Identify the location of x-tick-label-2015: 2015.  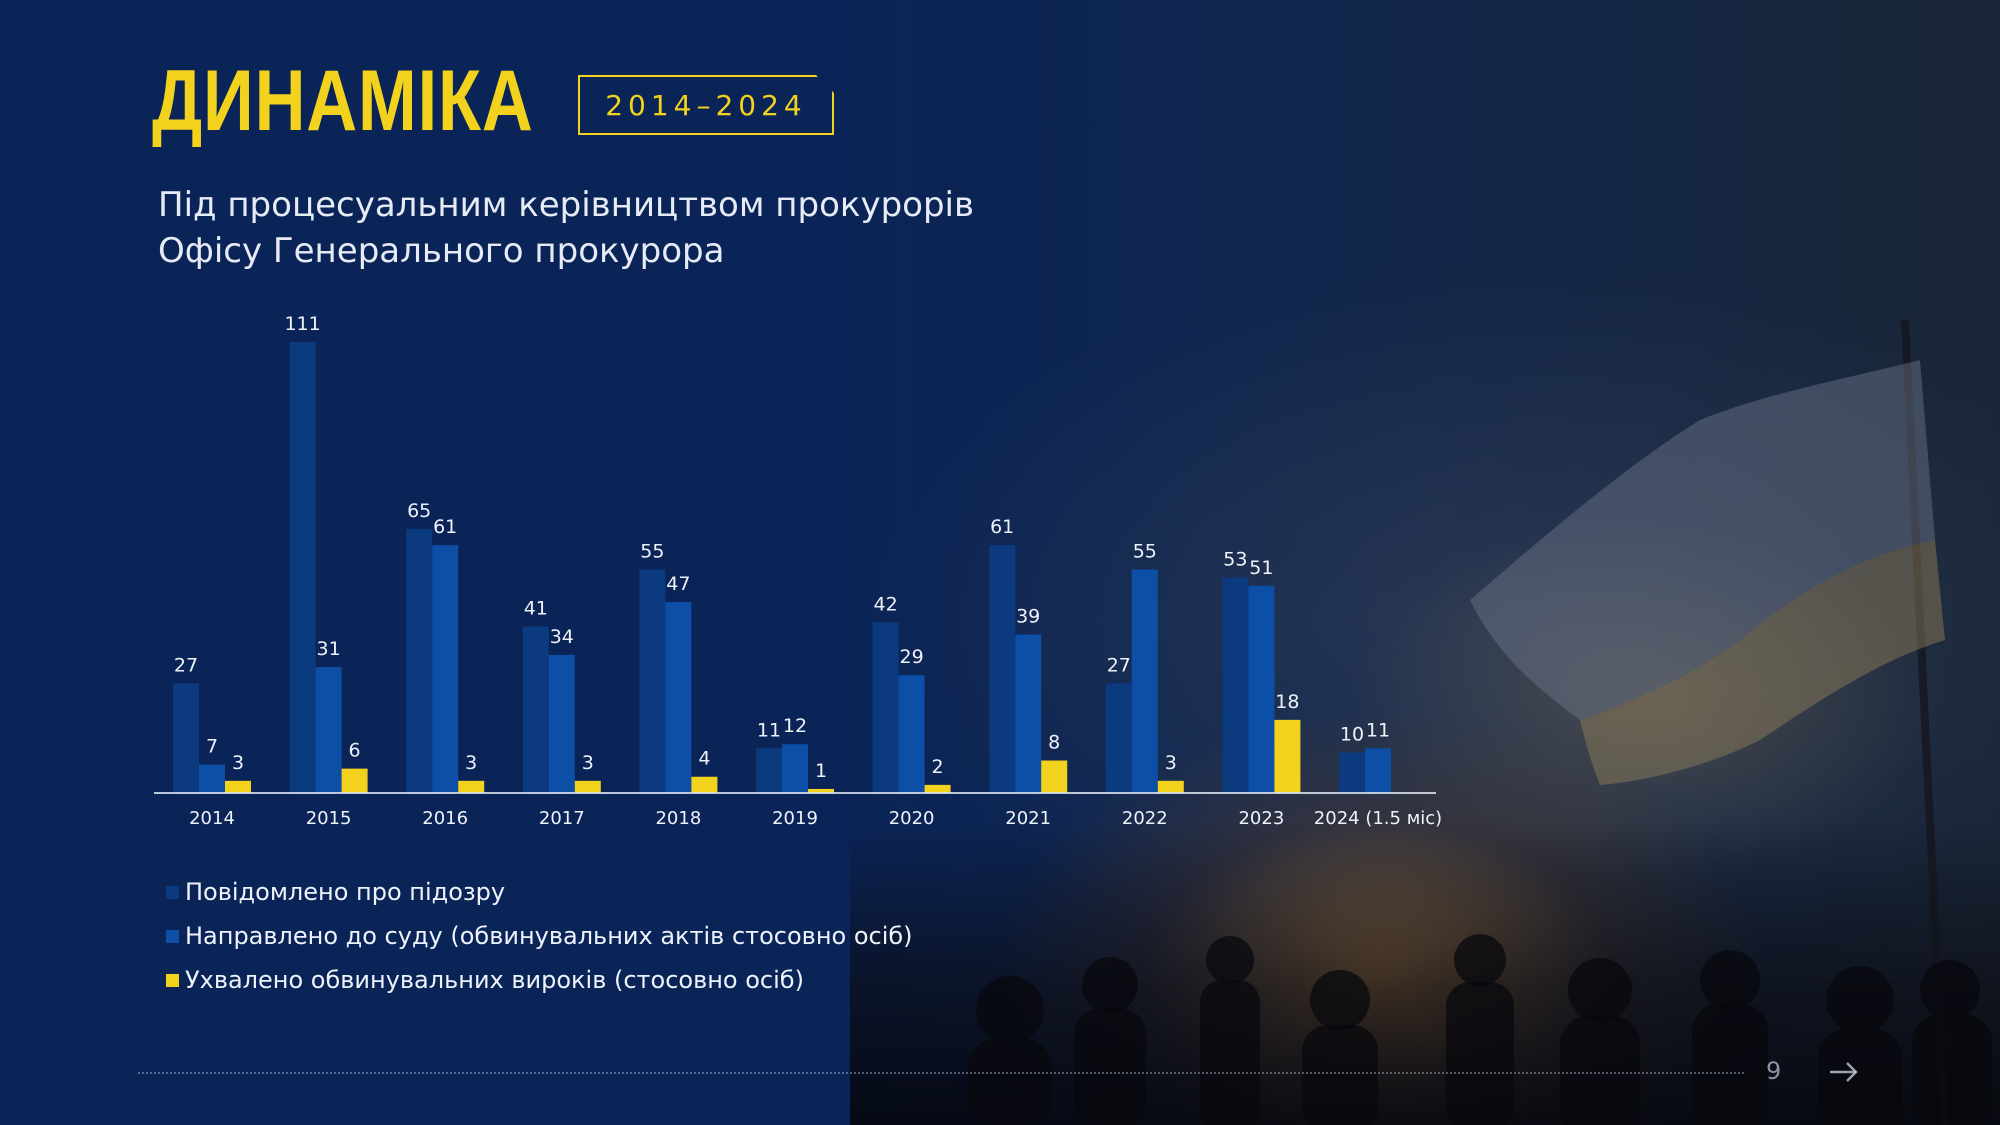
(329, 818).